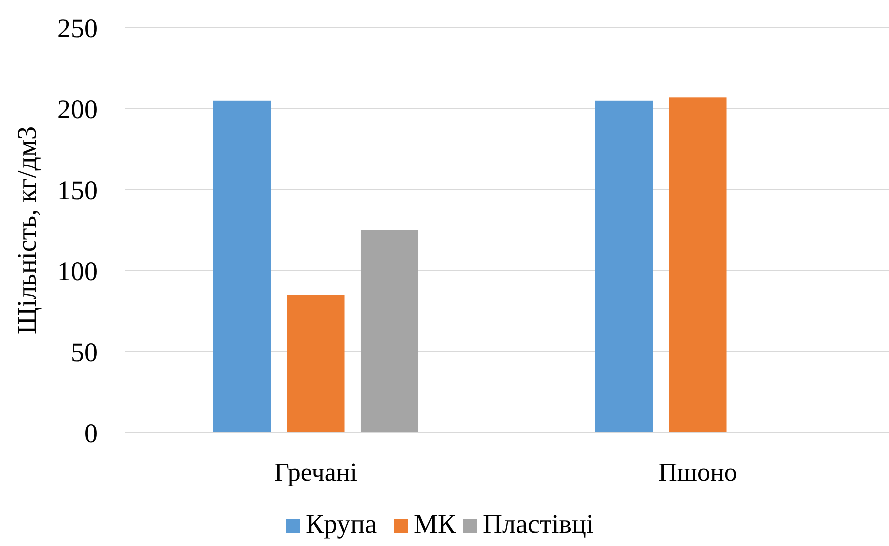 The image size is (889, 546). I want to click on y-tick-label: 100, so click(78, 271).